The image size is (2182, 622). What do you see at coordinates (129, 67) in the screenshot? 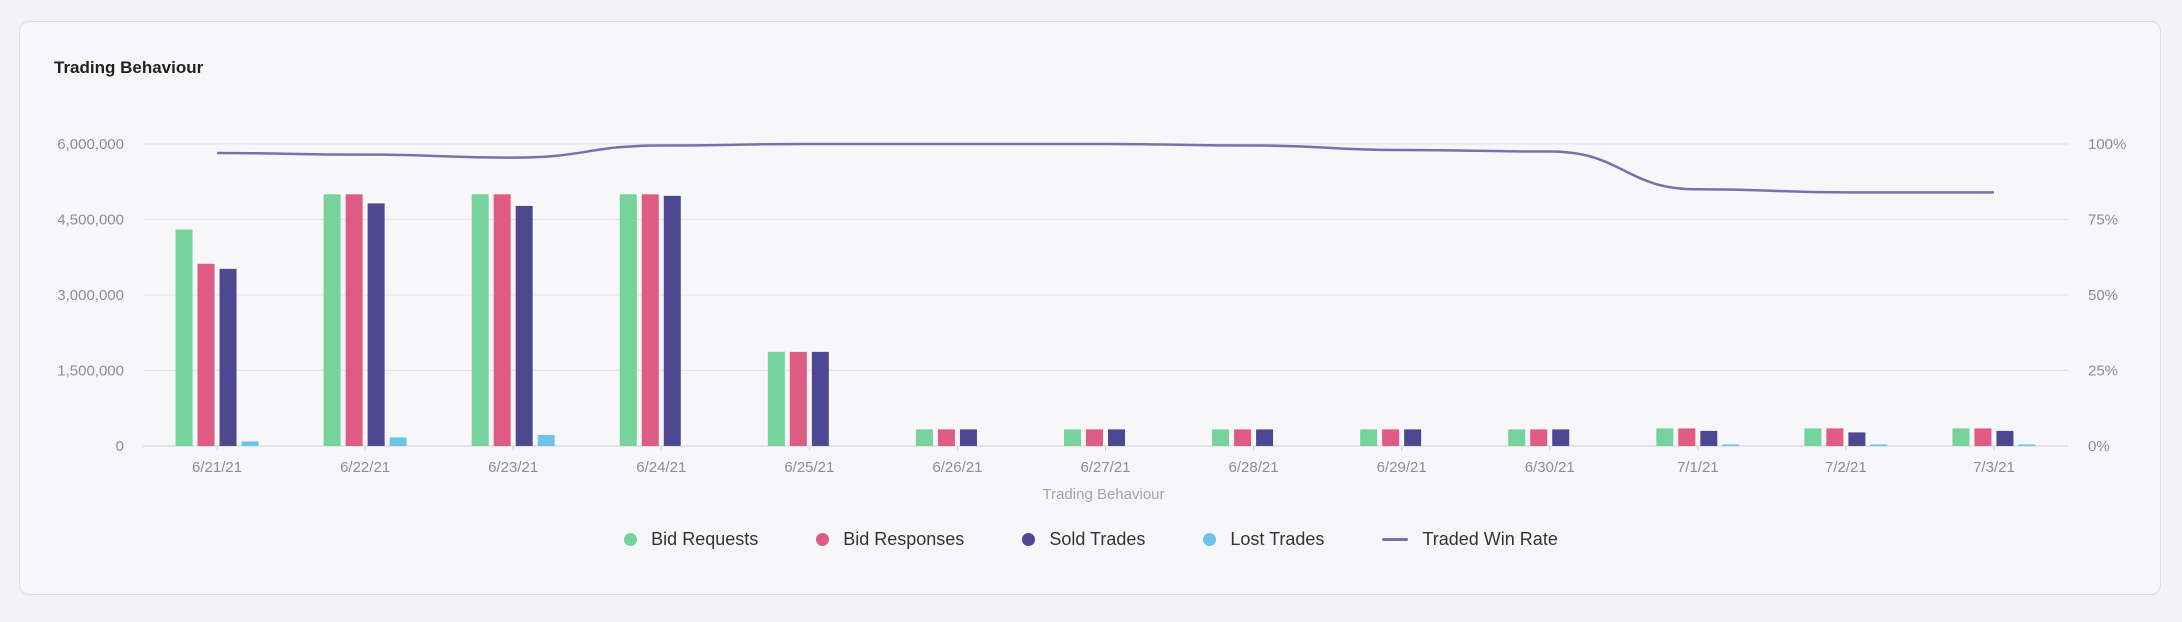
I see `chart-title: Trading Behaviour` at bounding box center [129, 67].